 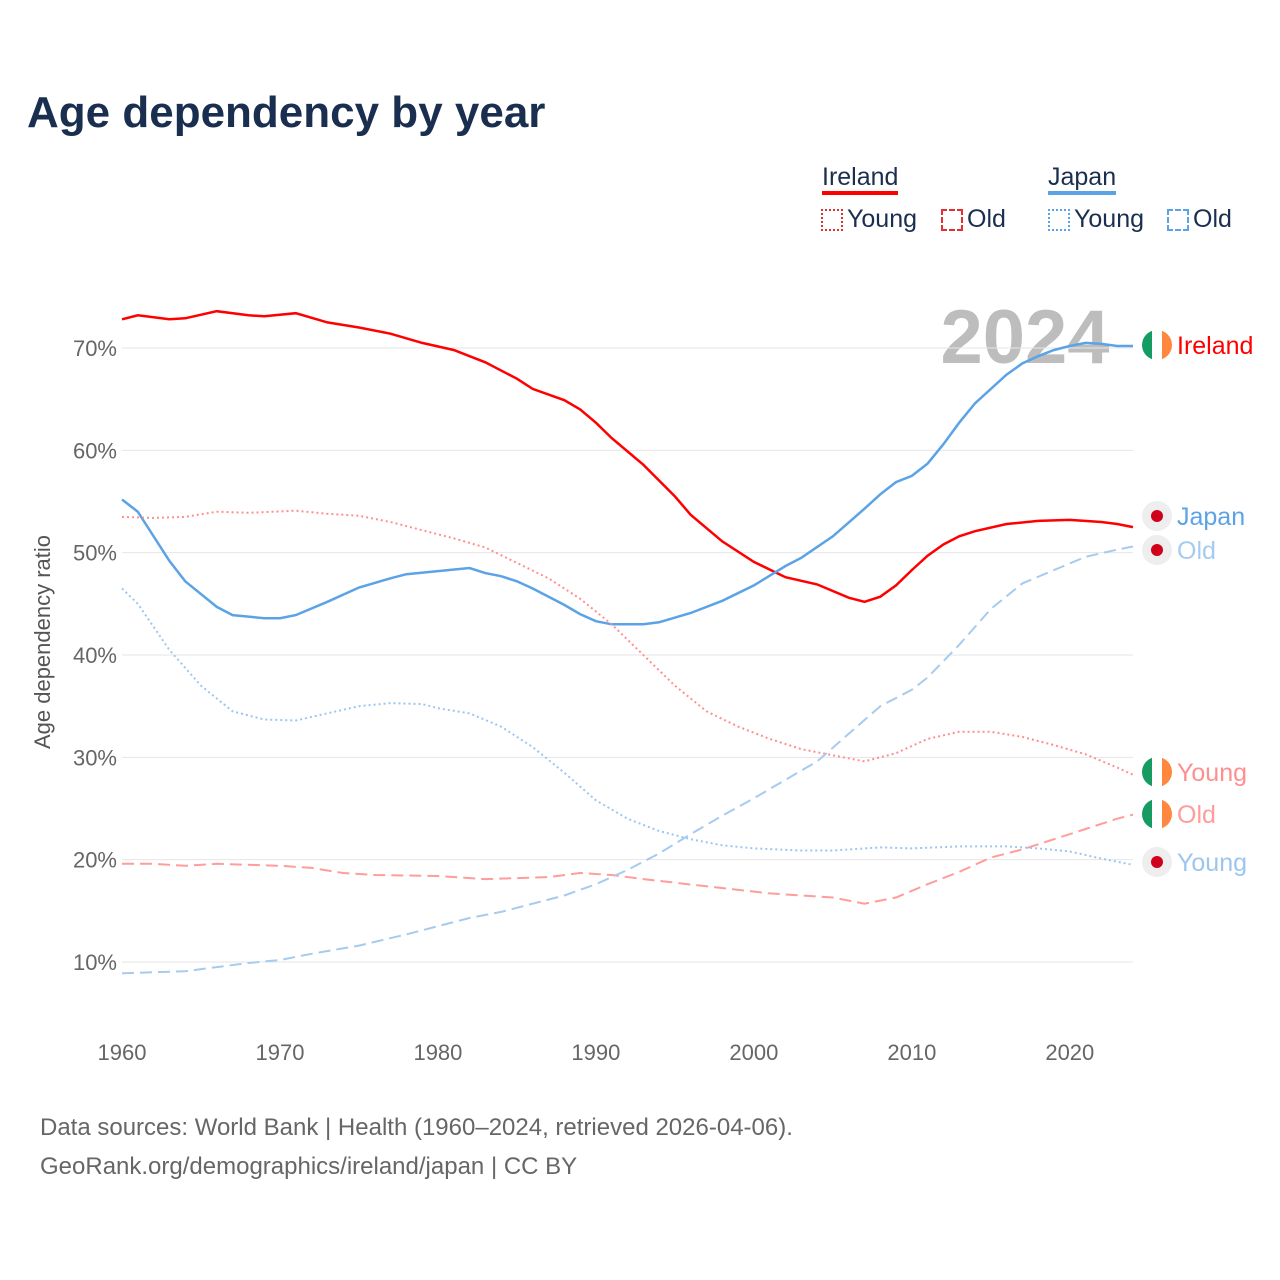 What do you see at coordinates (628, 859) in the screenshot?
I see `series-line-ireland-old` at bounding box center [628, 859].